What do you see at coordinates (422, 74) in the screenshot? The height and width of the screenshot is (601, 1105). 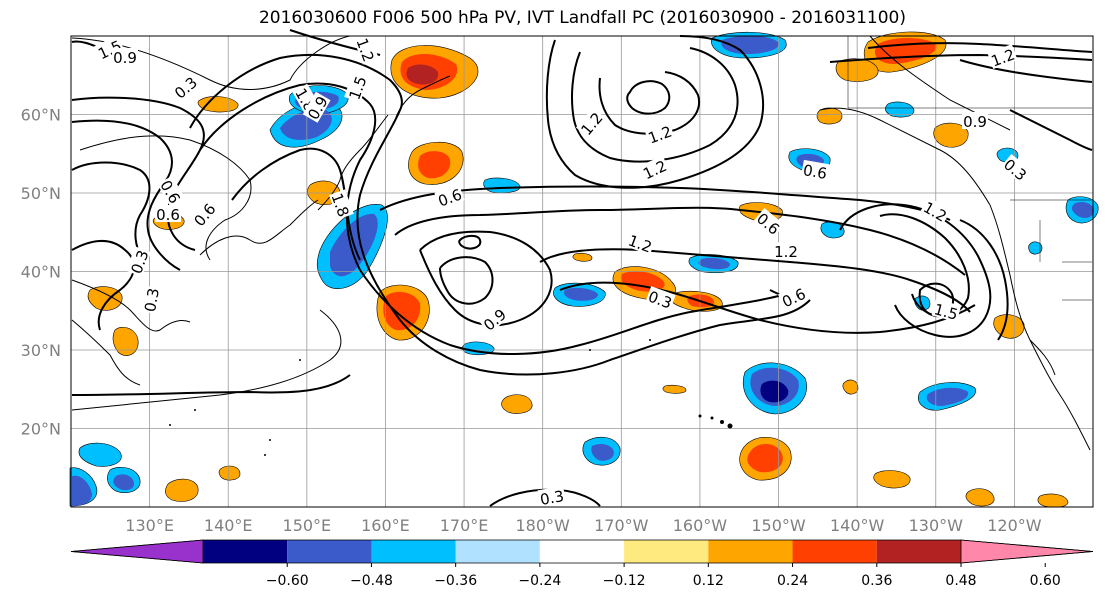 I see `peak-positive-anomaly` at bounding box center [422, 74].